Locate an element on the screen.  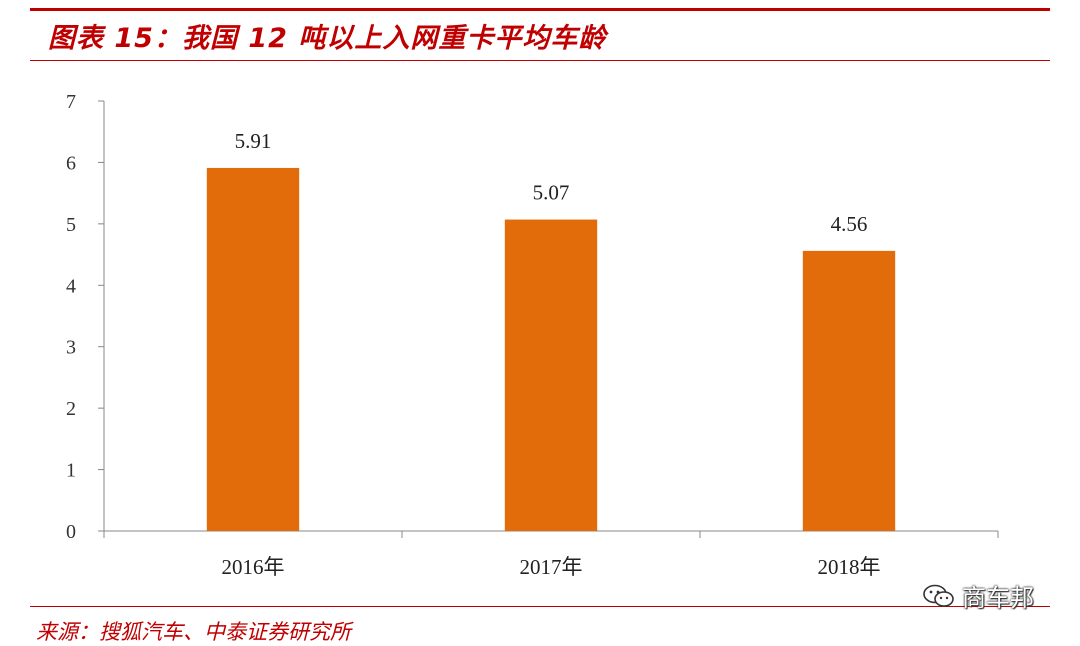
y-axis: 0 1 2 3 4 5 6 7 is located at coordinates (85, 317).